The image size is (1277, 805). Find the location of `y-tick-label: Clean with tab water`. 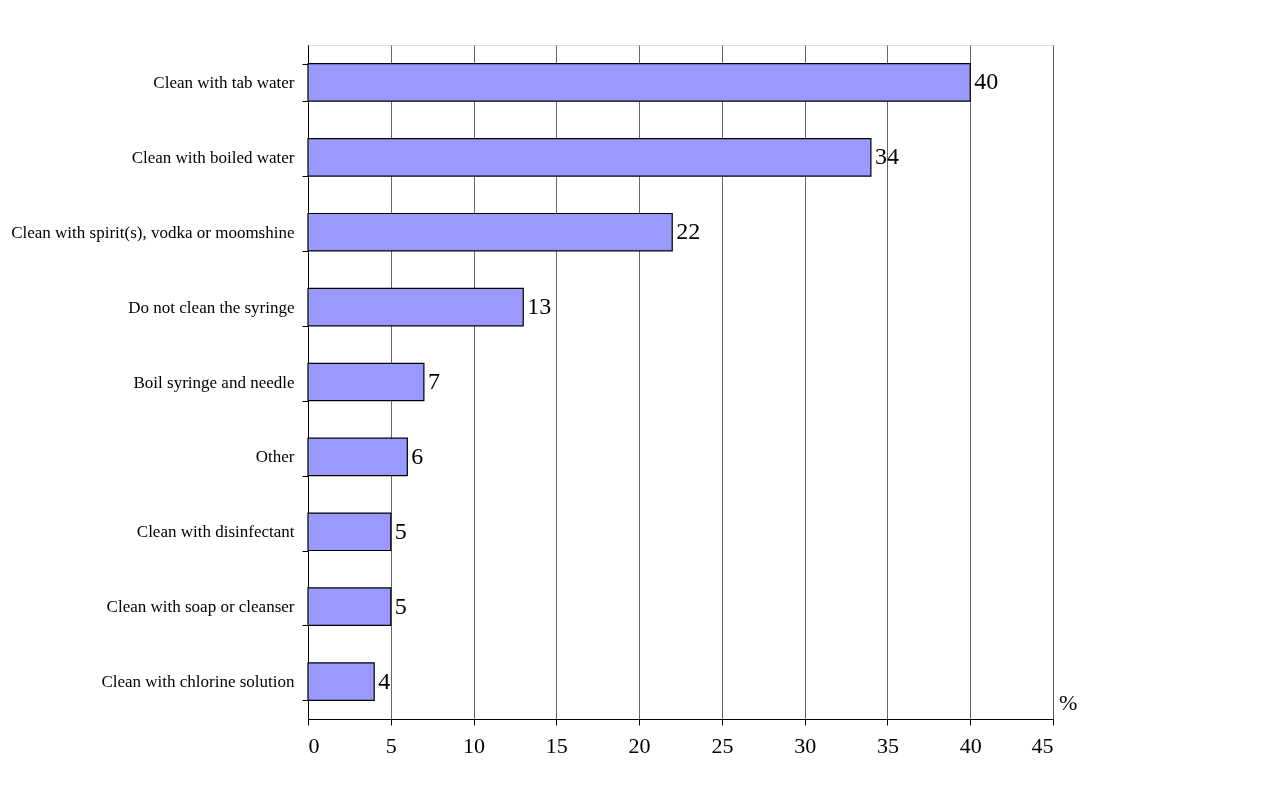

y-tick-label: Clean with tab water is located at coordinates (224, 82).